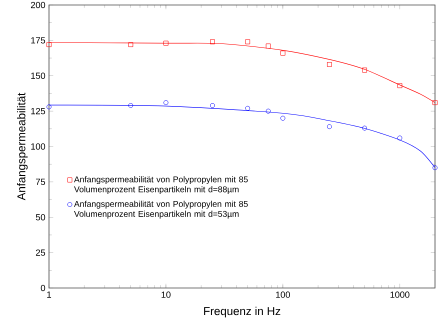 The height and width of the screenshot is (332, 439). What do you see at coordinates (38, 75) in the screenshot?
I see `y-tick-label: 150` at bounding box center [38, 75].